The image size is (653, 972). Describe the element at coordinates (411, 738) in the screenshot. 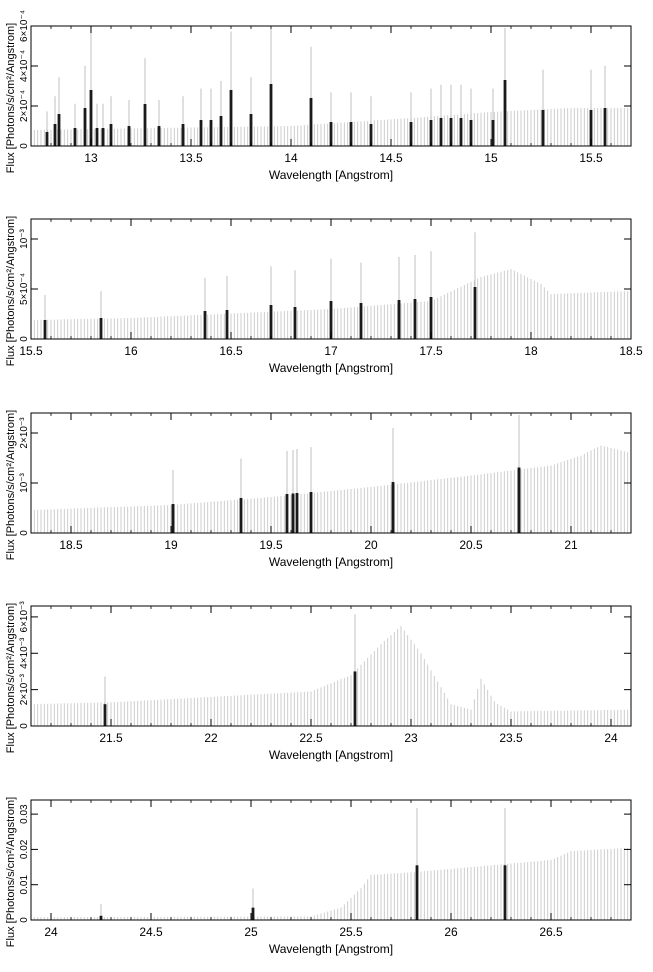

I see `x-tick-label: 23` at that location.